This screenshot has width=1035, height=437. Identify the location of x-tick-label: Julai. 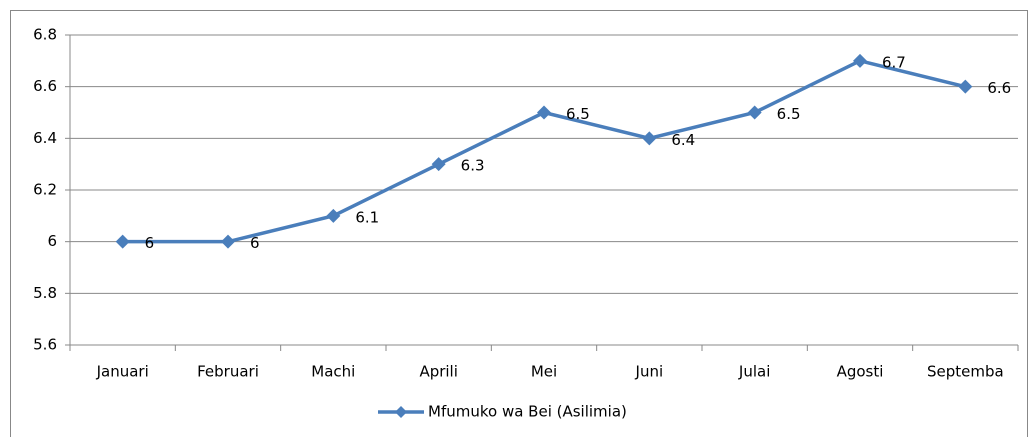
(754, 372).